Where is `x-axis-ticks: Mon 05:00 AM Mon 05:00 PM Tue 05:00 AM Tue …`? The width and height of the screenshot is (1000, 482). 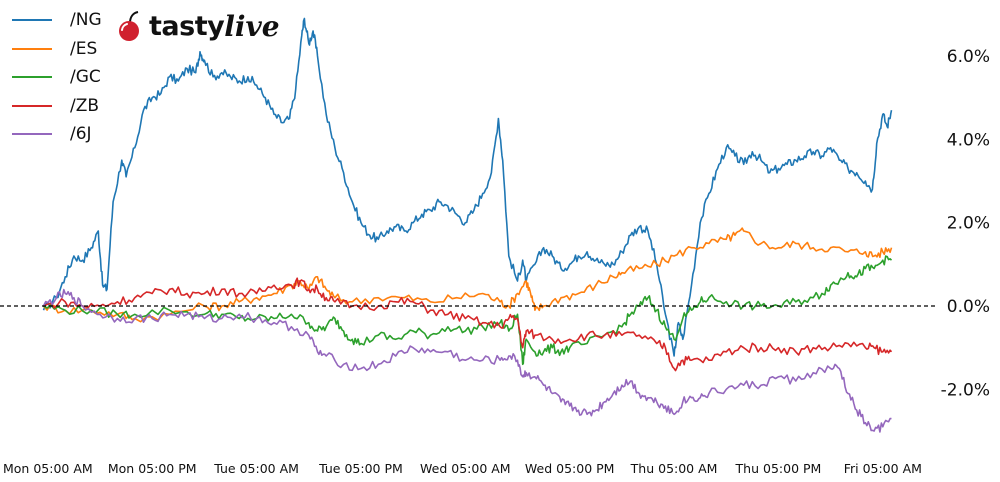
x-axis-ticks: Mon 05:00 AM Mon 05:00 PM Tue 05:00 AM Tue … is located at coordinates (462, 468).